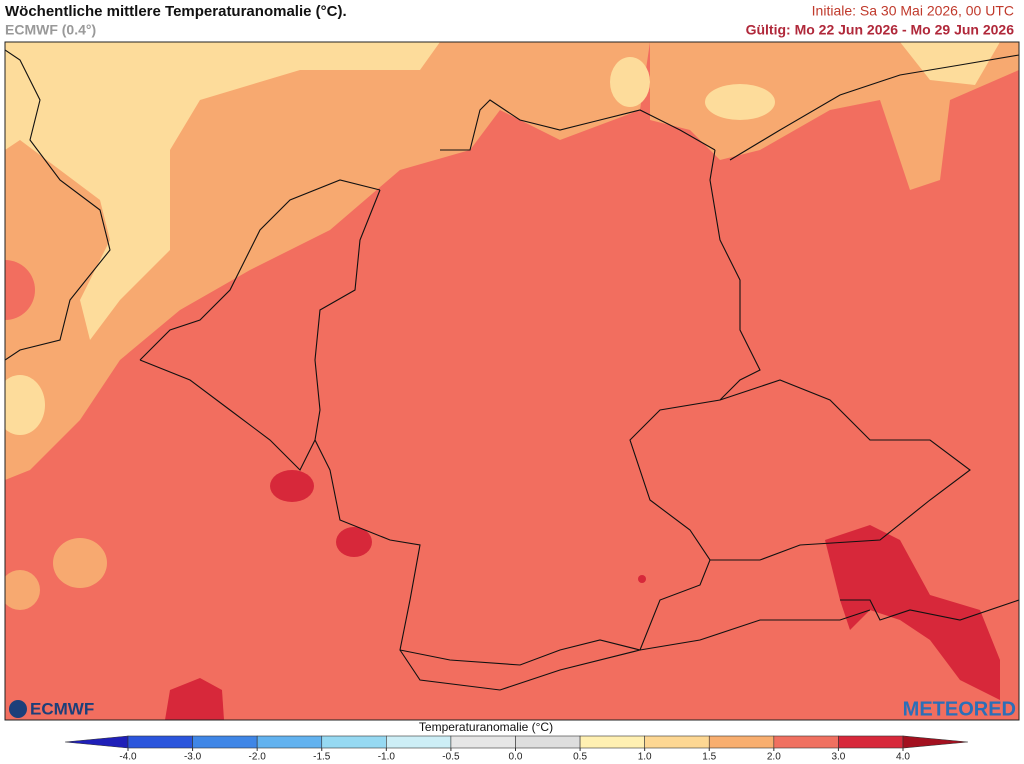 The width and height of the screenshot is (1024, 764). What do you see at coordinates (258, 757) in the screenshot?
I see `colorbar-tick-label: -2.0` at bounding box center [258, 757].